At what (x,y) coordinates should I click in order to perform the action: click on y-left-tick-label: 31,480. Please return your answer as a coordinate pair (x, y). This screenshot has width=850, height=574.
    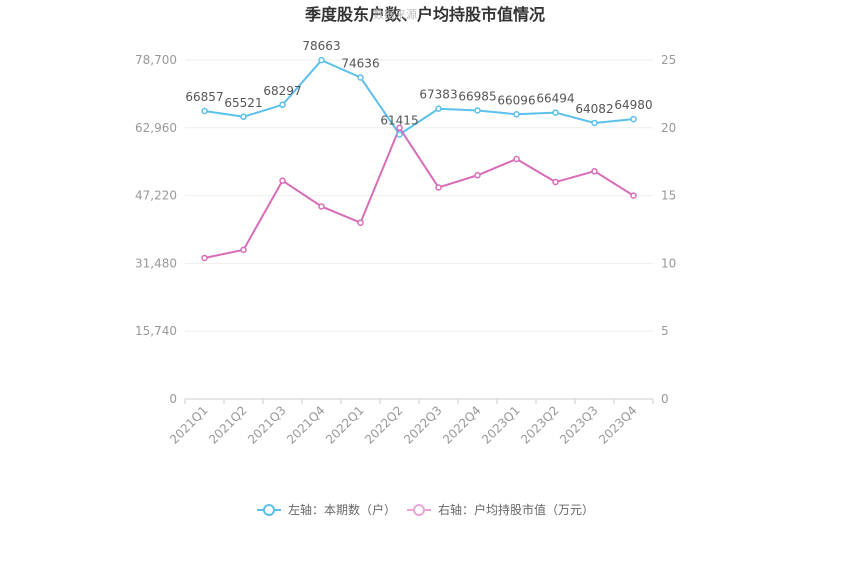
    Looking at the image, I should click on (156, 263).